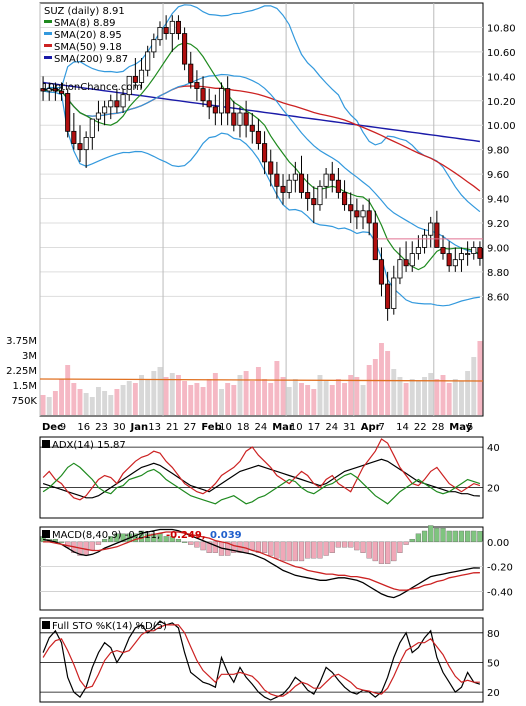  What do you see at coordinates (83, 427) in the screenshot?
I see `date-tick-label: 16` at bounding box center [83, 427].